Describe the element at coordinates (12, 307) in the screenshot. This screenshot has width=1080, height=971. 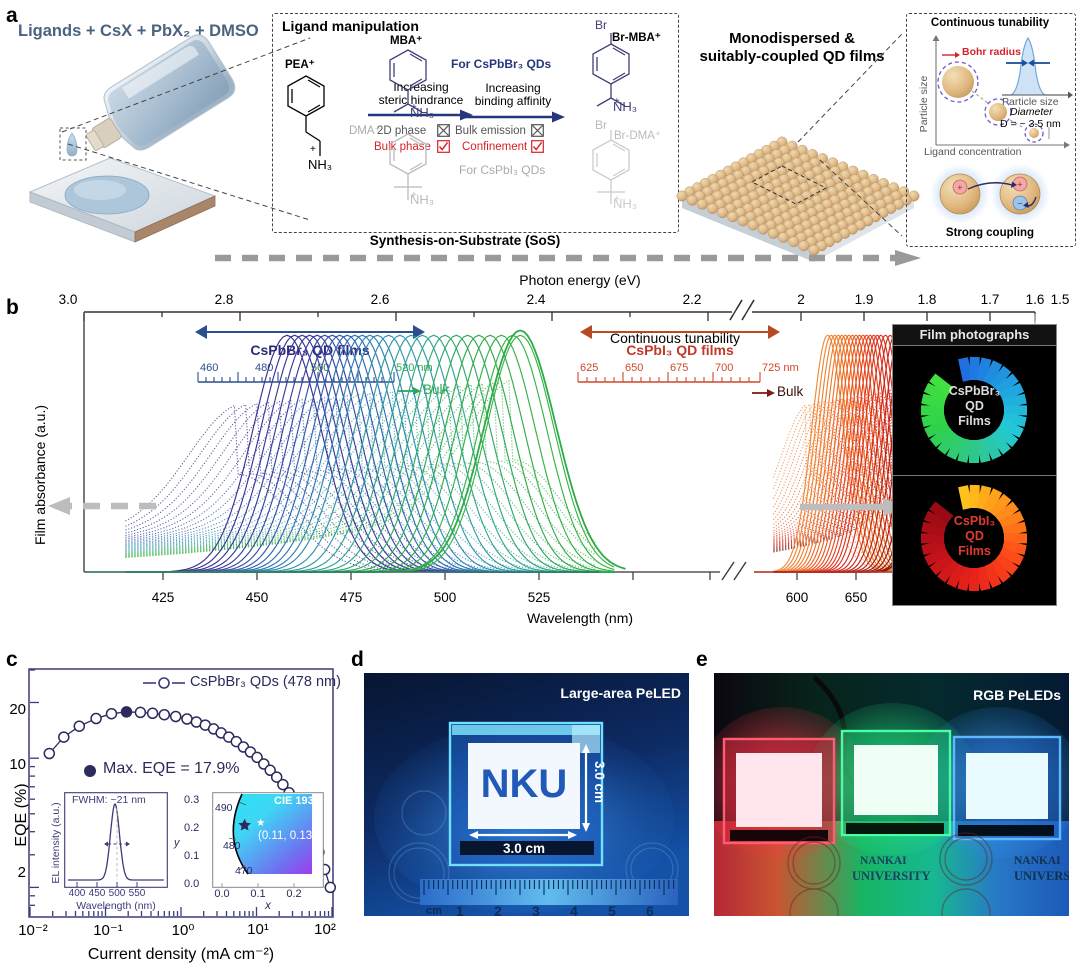
I see `panel-b-label: b` at that location.